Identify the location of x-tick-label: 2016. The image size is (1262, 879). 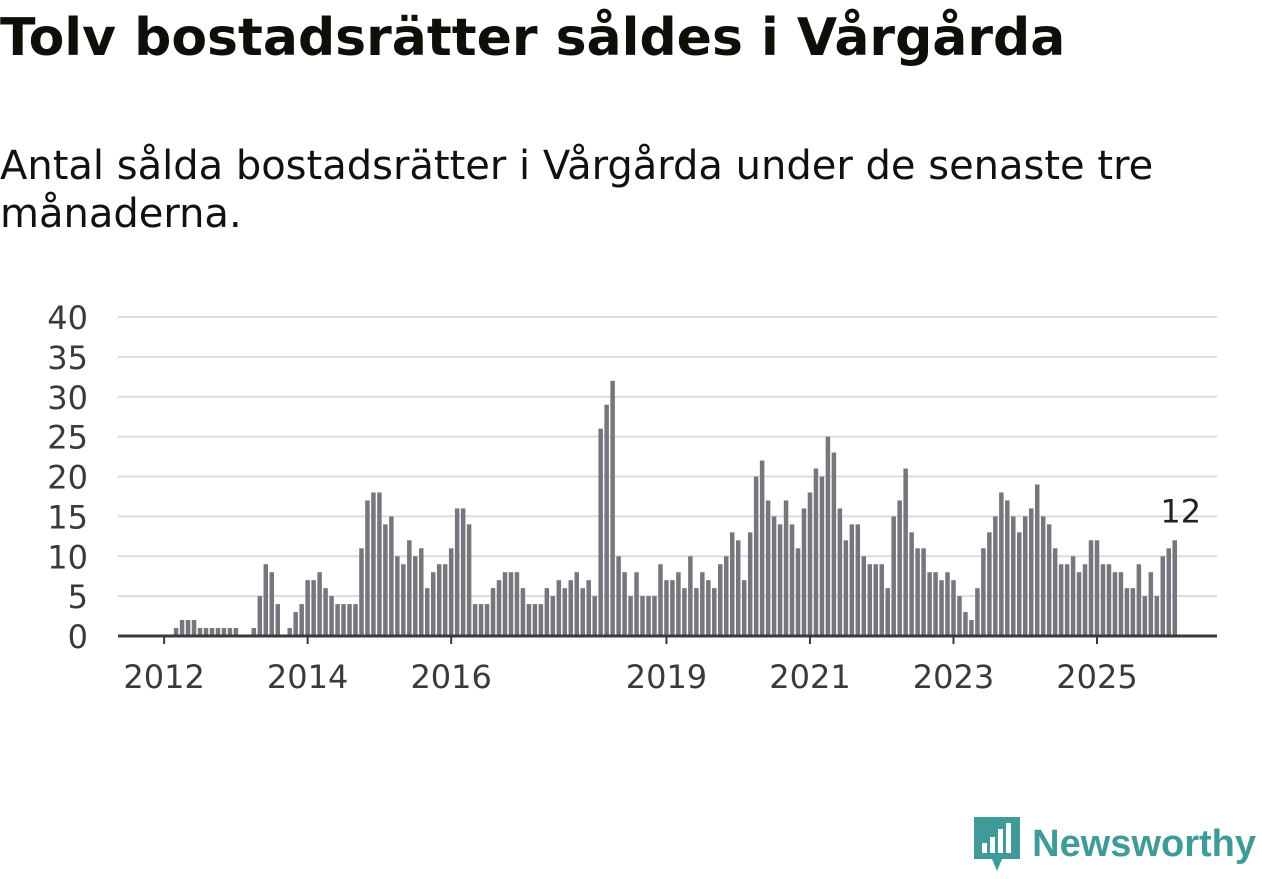
(450, 677).